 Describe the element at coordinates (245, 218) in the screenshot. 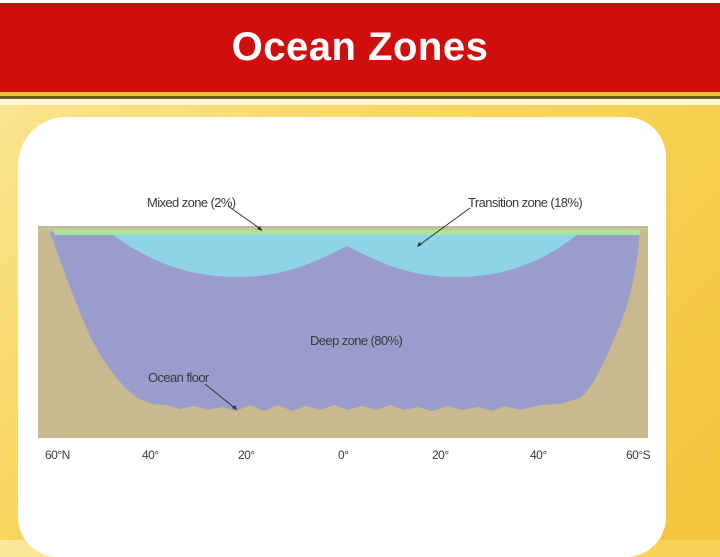

I see `mixed-zone-pointer` at that location.